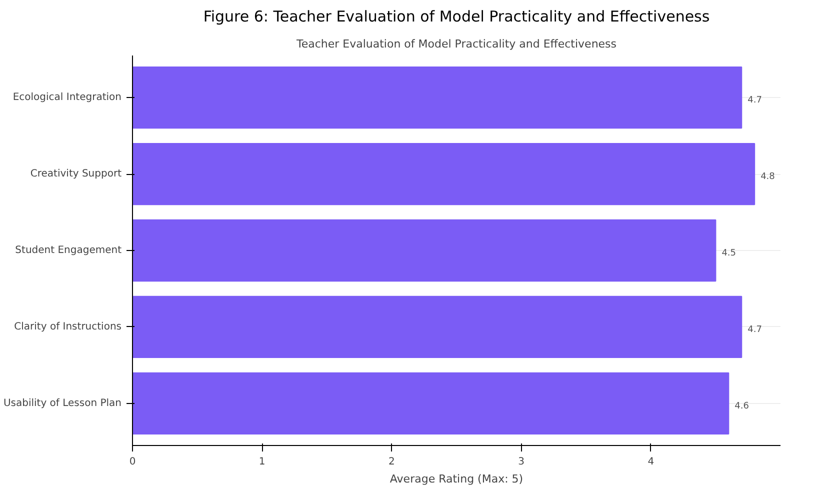 The height and width of the screenshot is (491, 813). I want to click on y-tick-label: Creativity Support, so click(76, 174).